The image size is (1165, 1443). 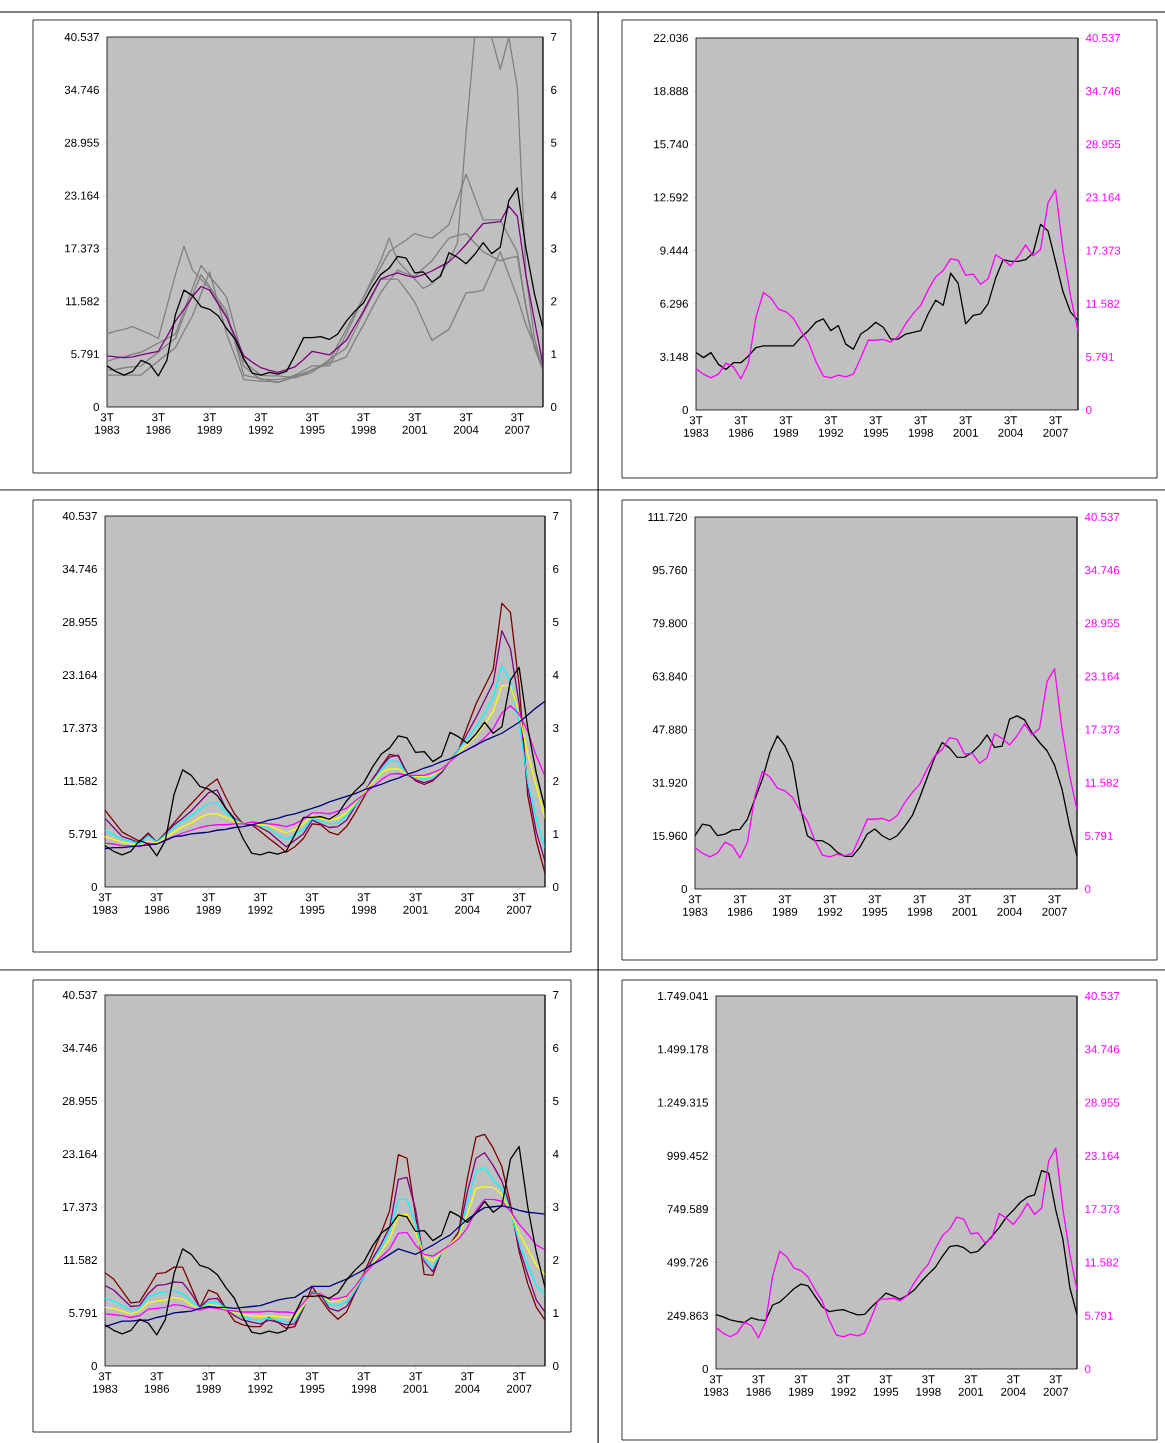 I want to click on y2-tick-label: 2, so click(x=554, y=301).